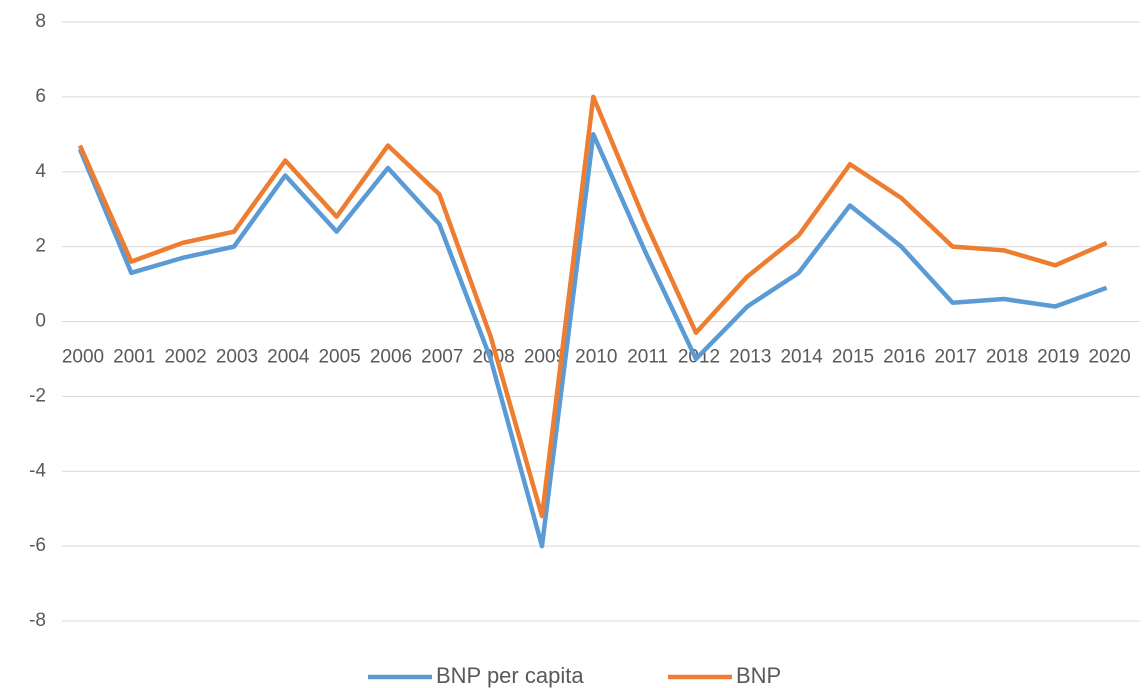 Image resolution: width=1144 pixels, height=688 pixels. Describe the element at coordinates (37, 395) in the screenshot. I see `y-tick-label: -2` at that location.